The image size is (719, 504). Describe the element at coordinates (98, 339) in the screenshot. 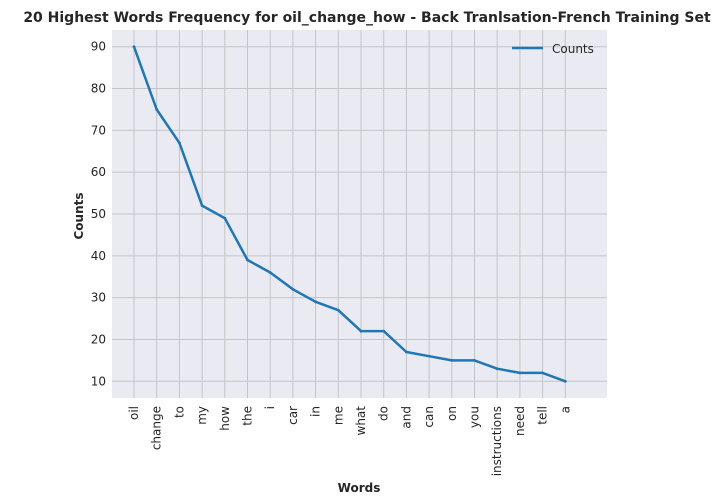

I see `y-tick-label: 20` at that location.